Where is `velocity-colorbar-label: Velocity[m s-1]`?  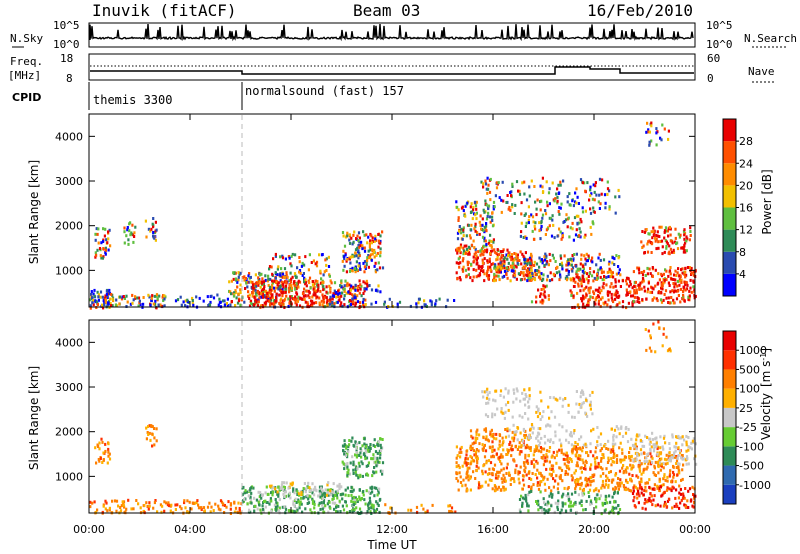
velocity-colorbar-label: Velocity[m s-1] is located at coordinates (766, 394).